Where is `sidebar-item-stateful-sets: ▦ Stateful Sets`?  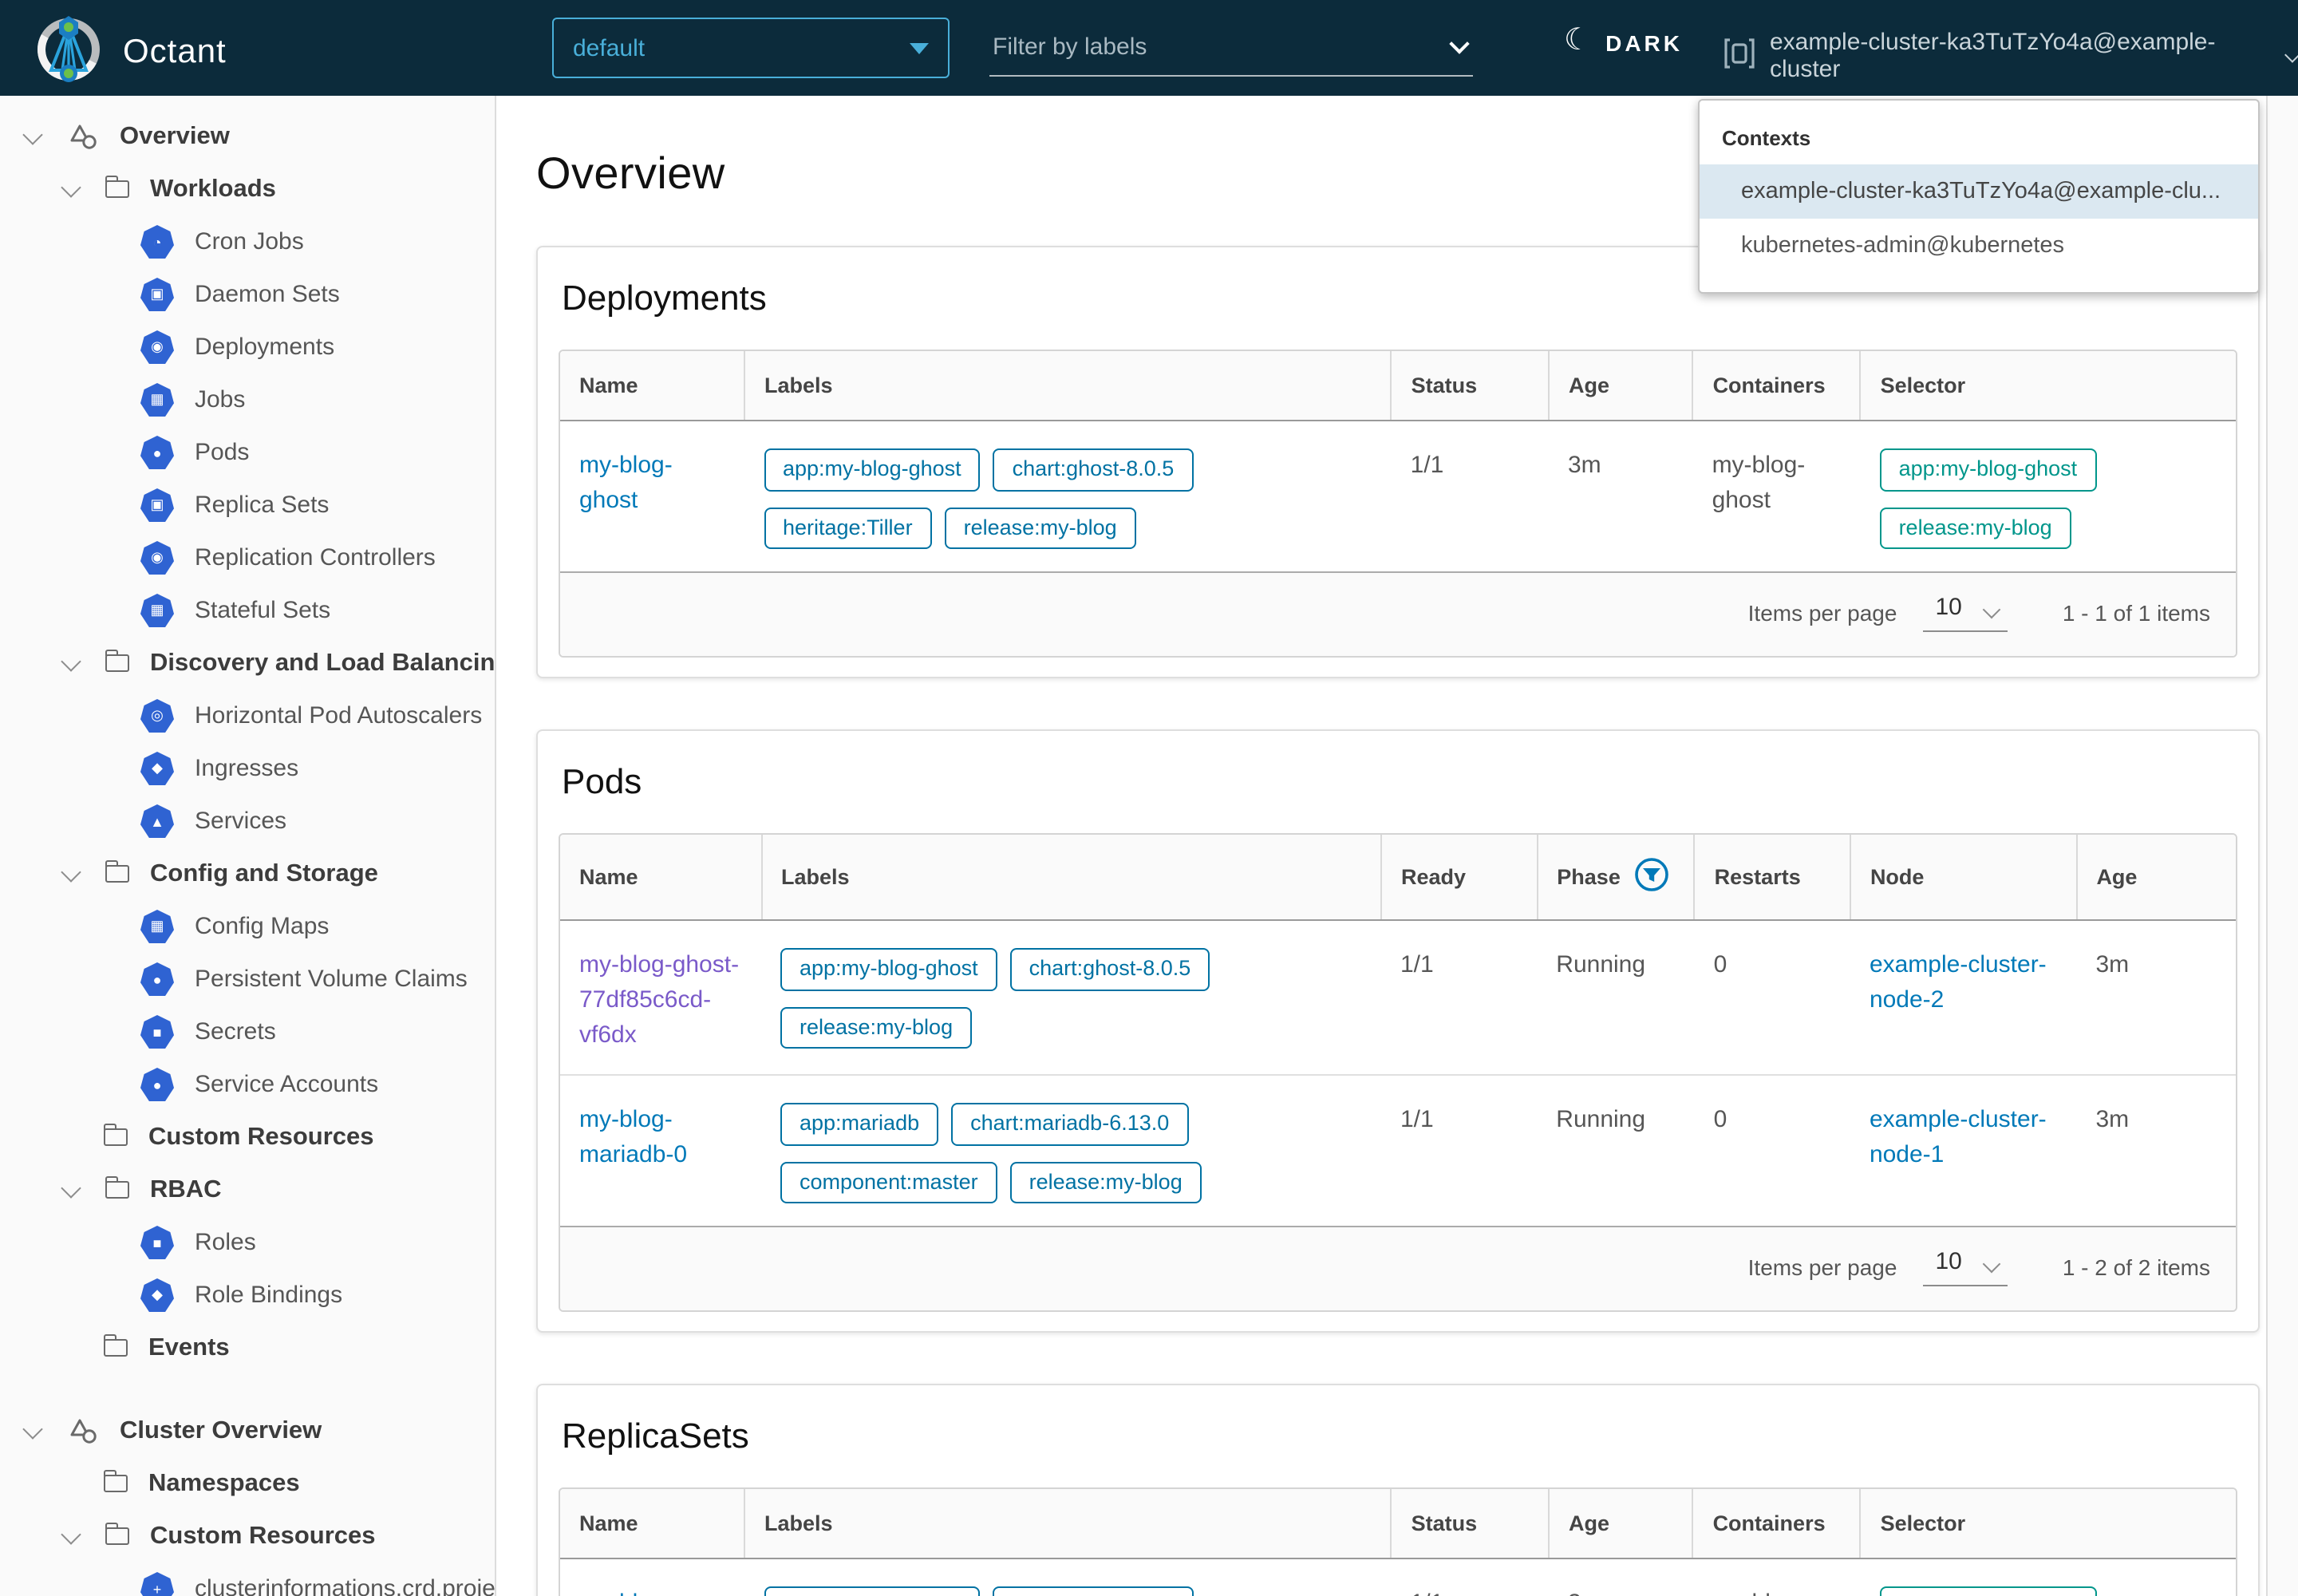 sidebar-item-stateful-sets: ▦ Stateful Sets is located at coordinates (248, 610).